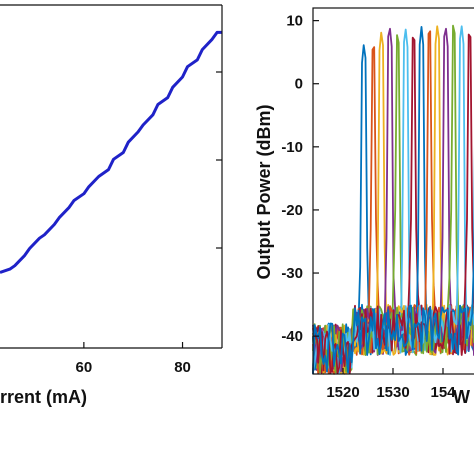 The height and width of the screenshot is (474, 474). I want to click on right-y-axis-label: Output Power (dBm), so click(264, 192).